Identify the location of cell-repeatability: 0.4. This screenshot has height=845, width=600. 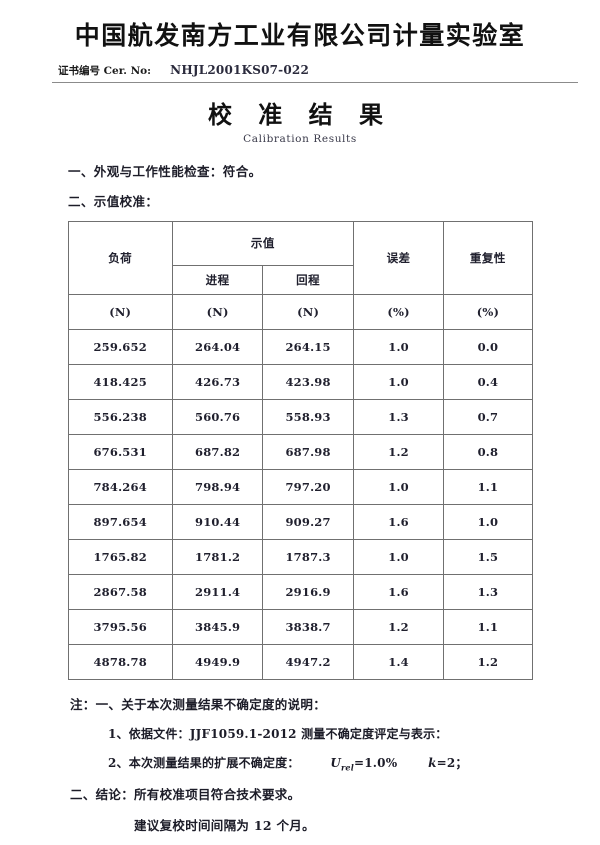
(488, 381).